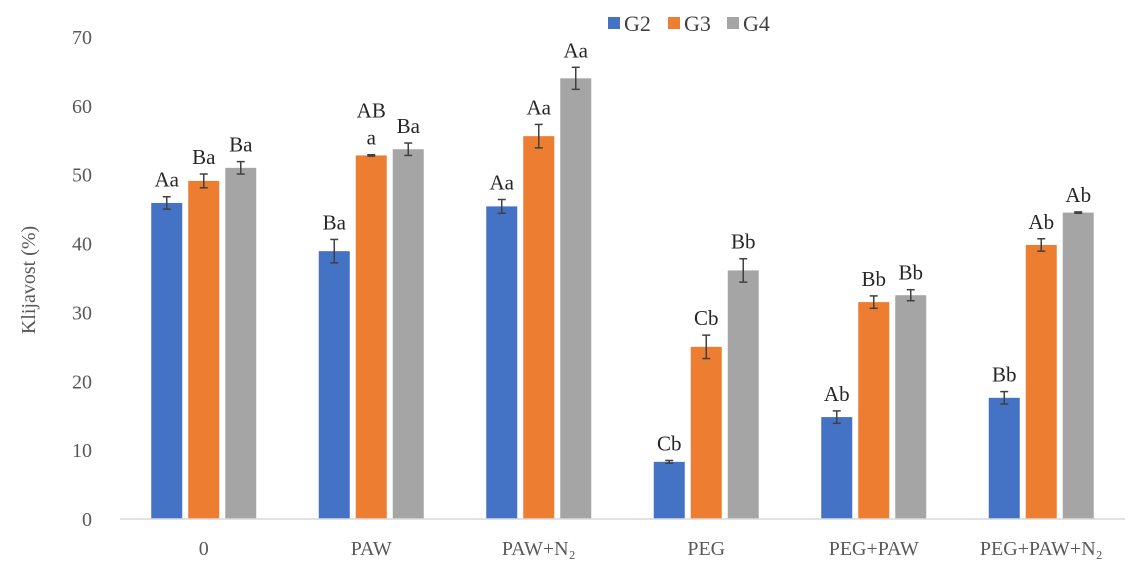 The height and width of the screenshot is (562, 1134). Describe the element at coordinates (637, 23) in the screenshot. I see `legend-label: G2` at that location.